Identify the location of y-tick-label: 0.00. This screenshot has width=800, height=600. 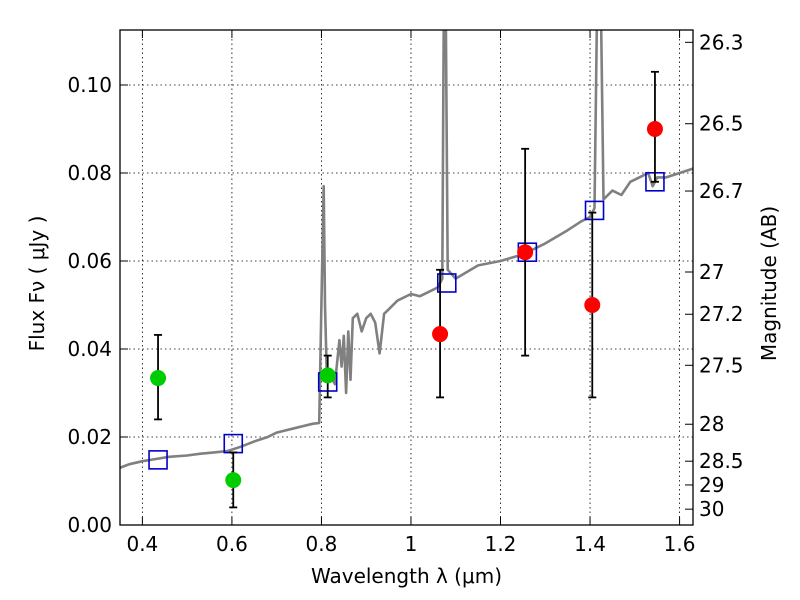
(89, 525).